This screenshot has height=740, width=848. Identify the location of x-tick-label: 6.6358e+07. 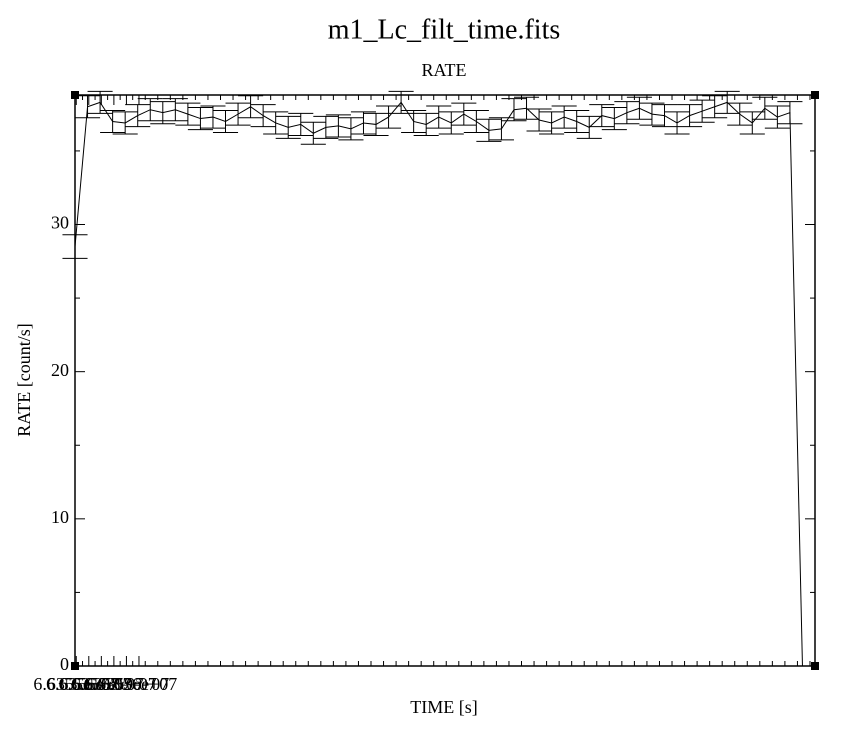
(114, 684).